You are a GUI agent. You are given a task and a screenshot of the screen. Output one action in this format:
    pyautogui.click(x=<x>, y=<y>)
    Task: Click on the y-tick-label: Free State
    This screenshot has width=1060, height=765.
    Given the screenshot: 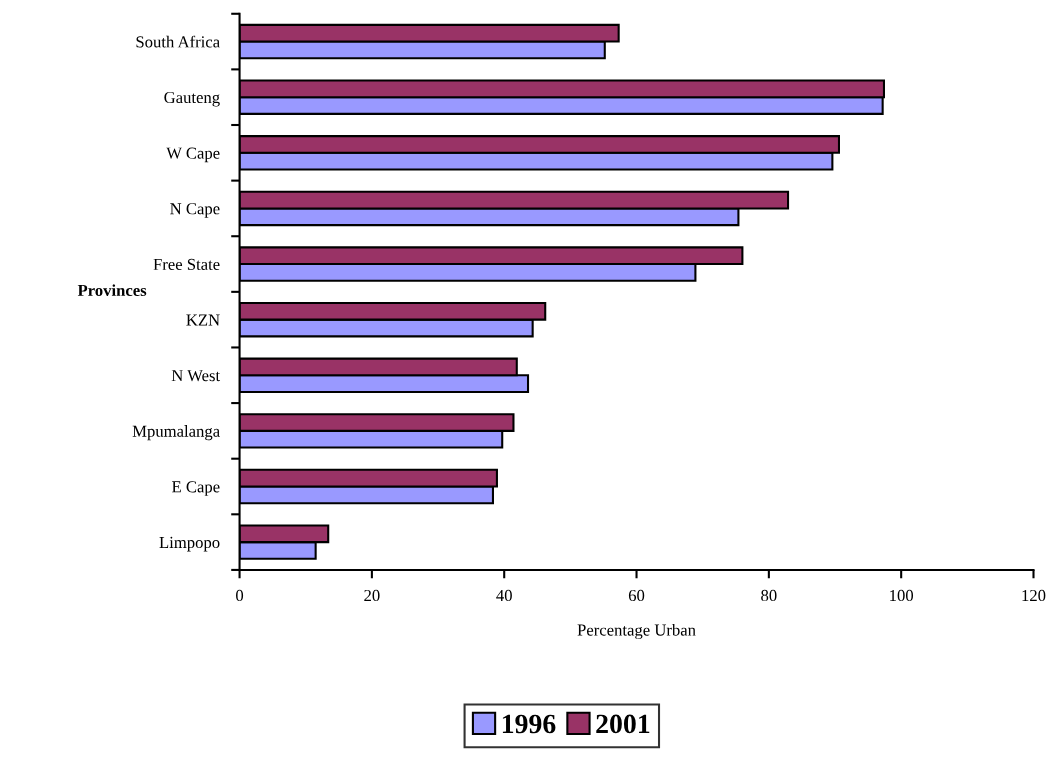 What is the action you would take?
    pyautogui.click(x=186, y=264)
    